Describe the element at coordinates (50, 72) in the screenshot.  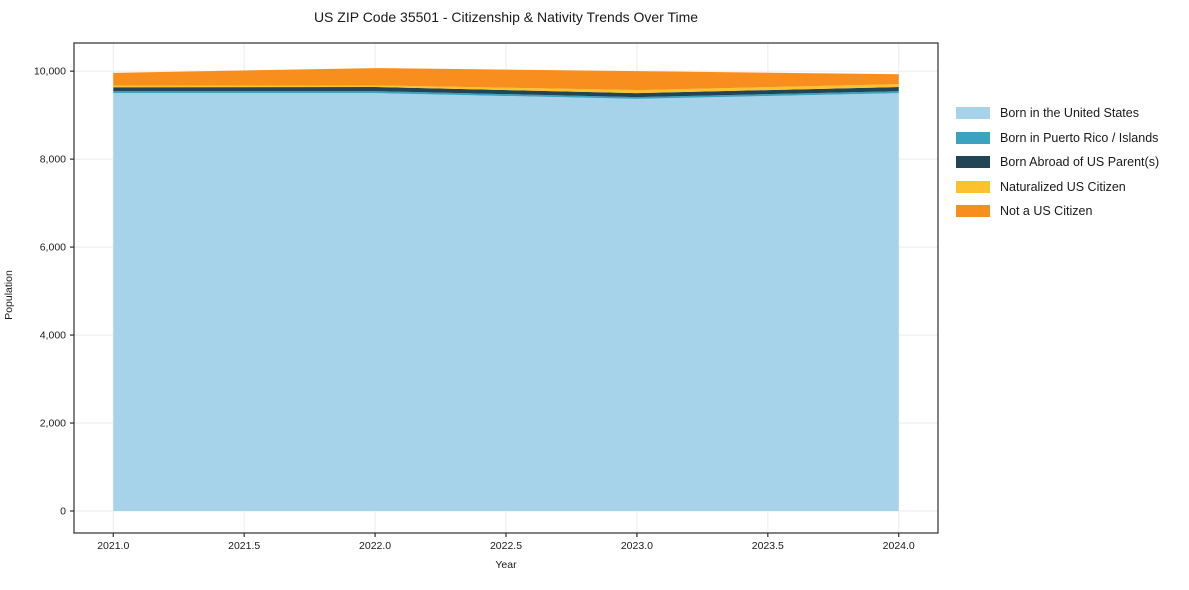
I see `y-tick-label: 10,000` at that location.